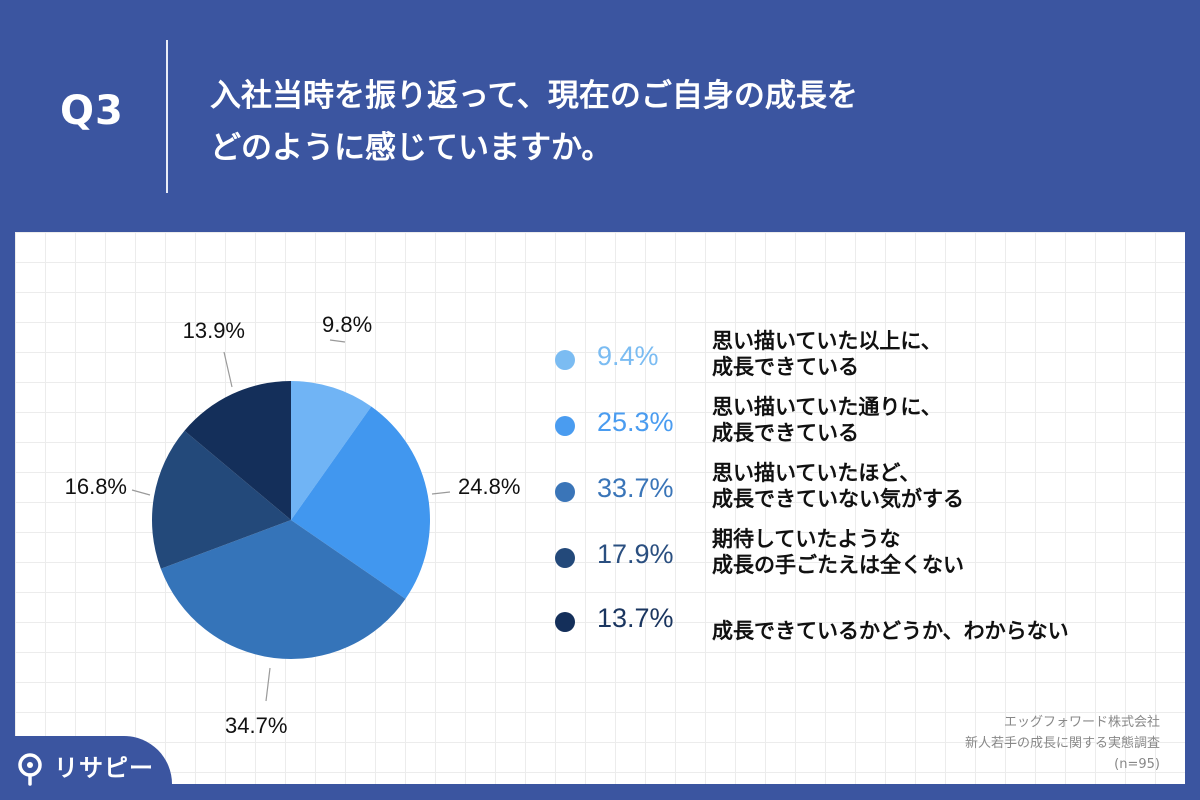 Image resolution: width=1200 pixels, height=800 pixels. What do you see at coordinates (838, 486) in the screenshot?
I see `legend-label: 思い描いていたほど、 成長できていない気がする` at bounding box center [838, 486].